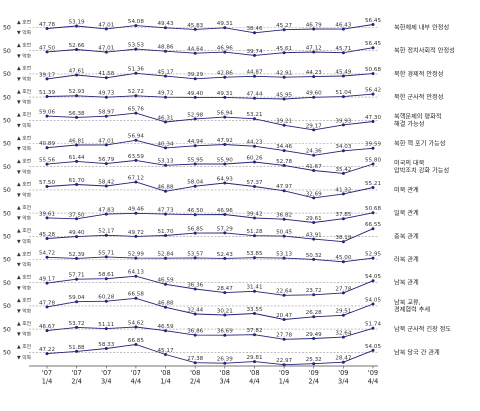  Describe the element at coordinates (195, 26) in the screenshot. I see `value-label: 45.83` at that location.